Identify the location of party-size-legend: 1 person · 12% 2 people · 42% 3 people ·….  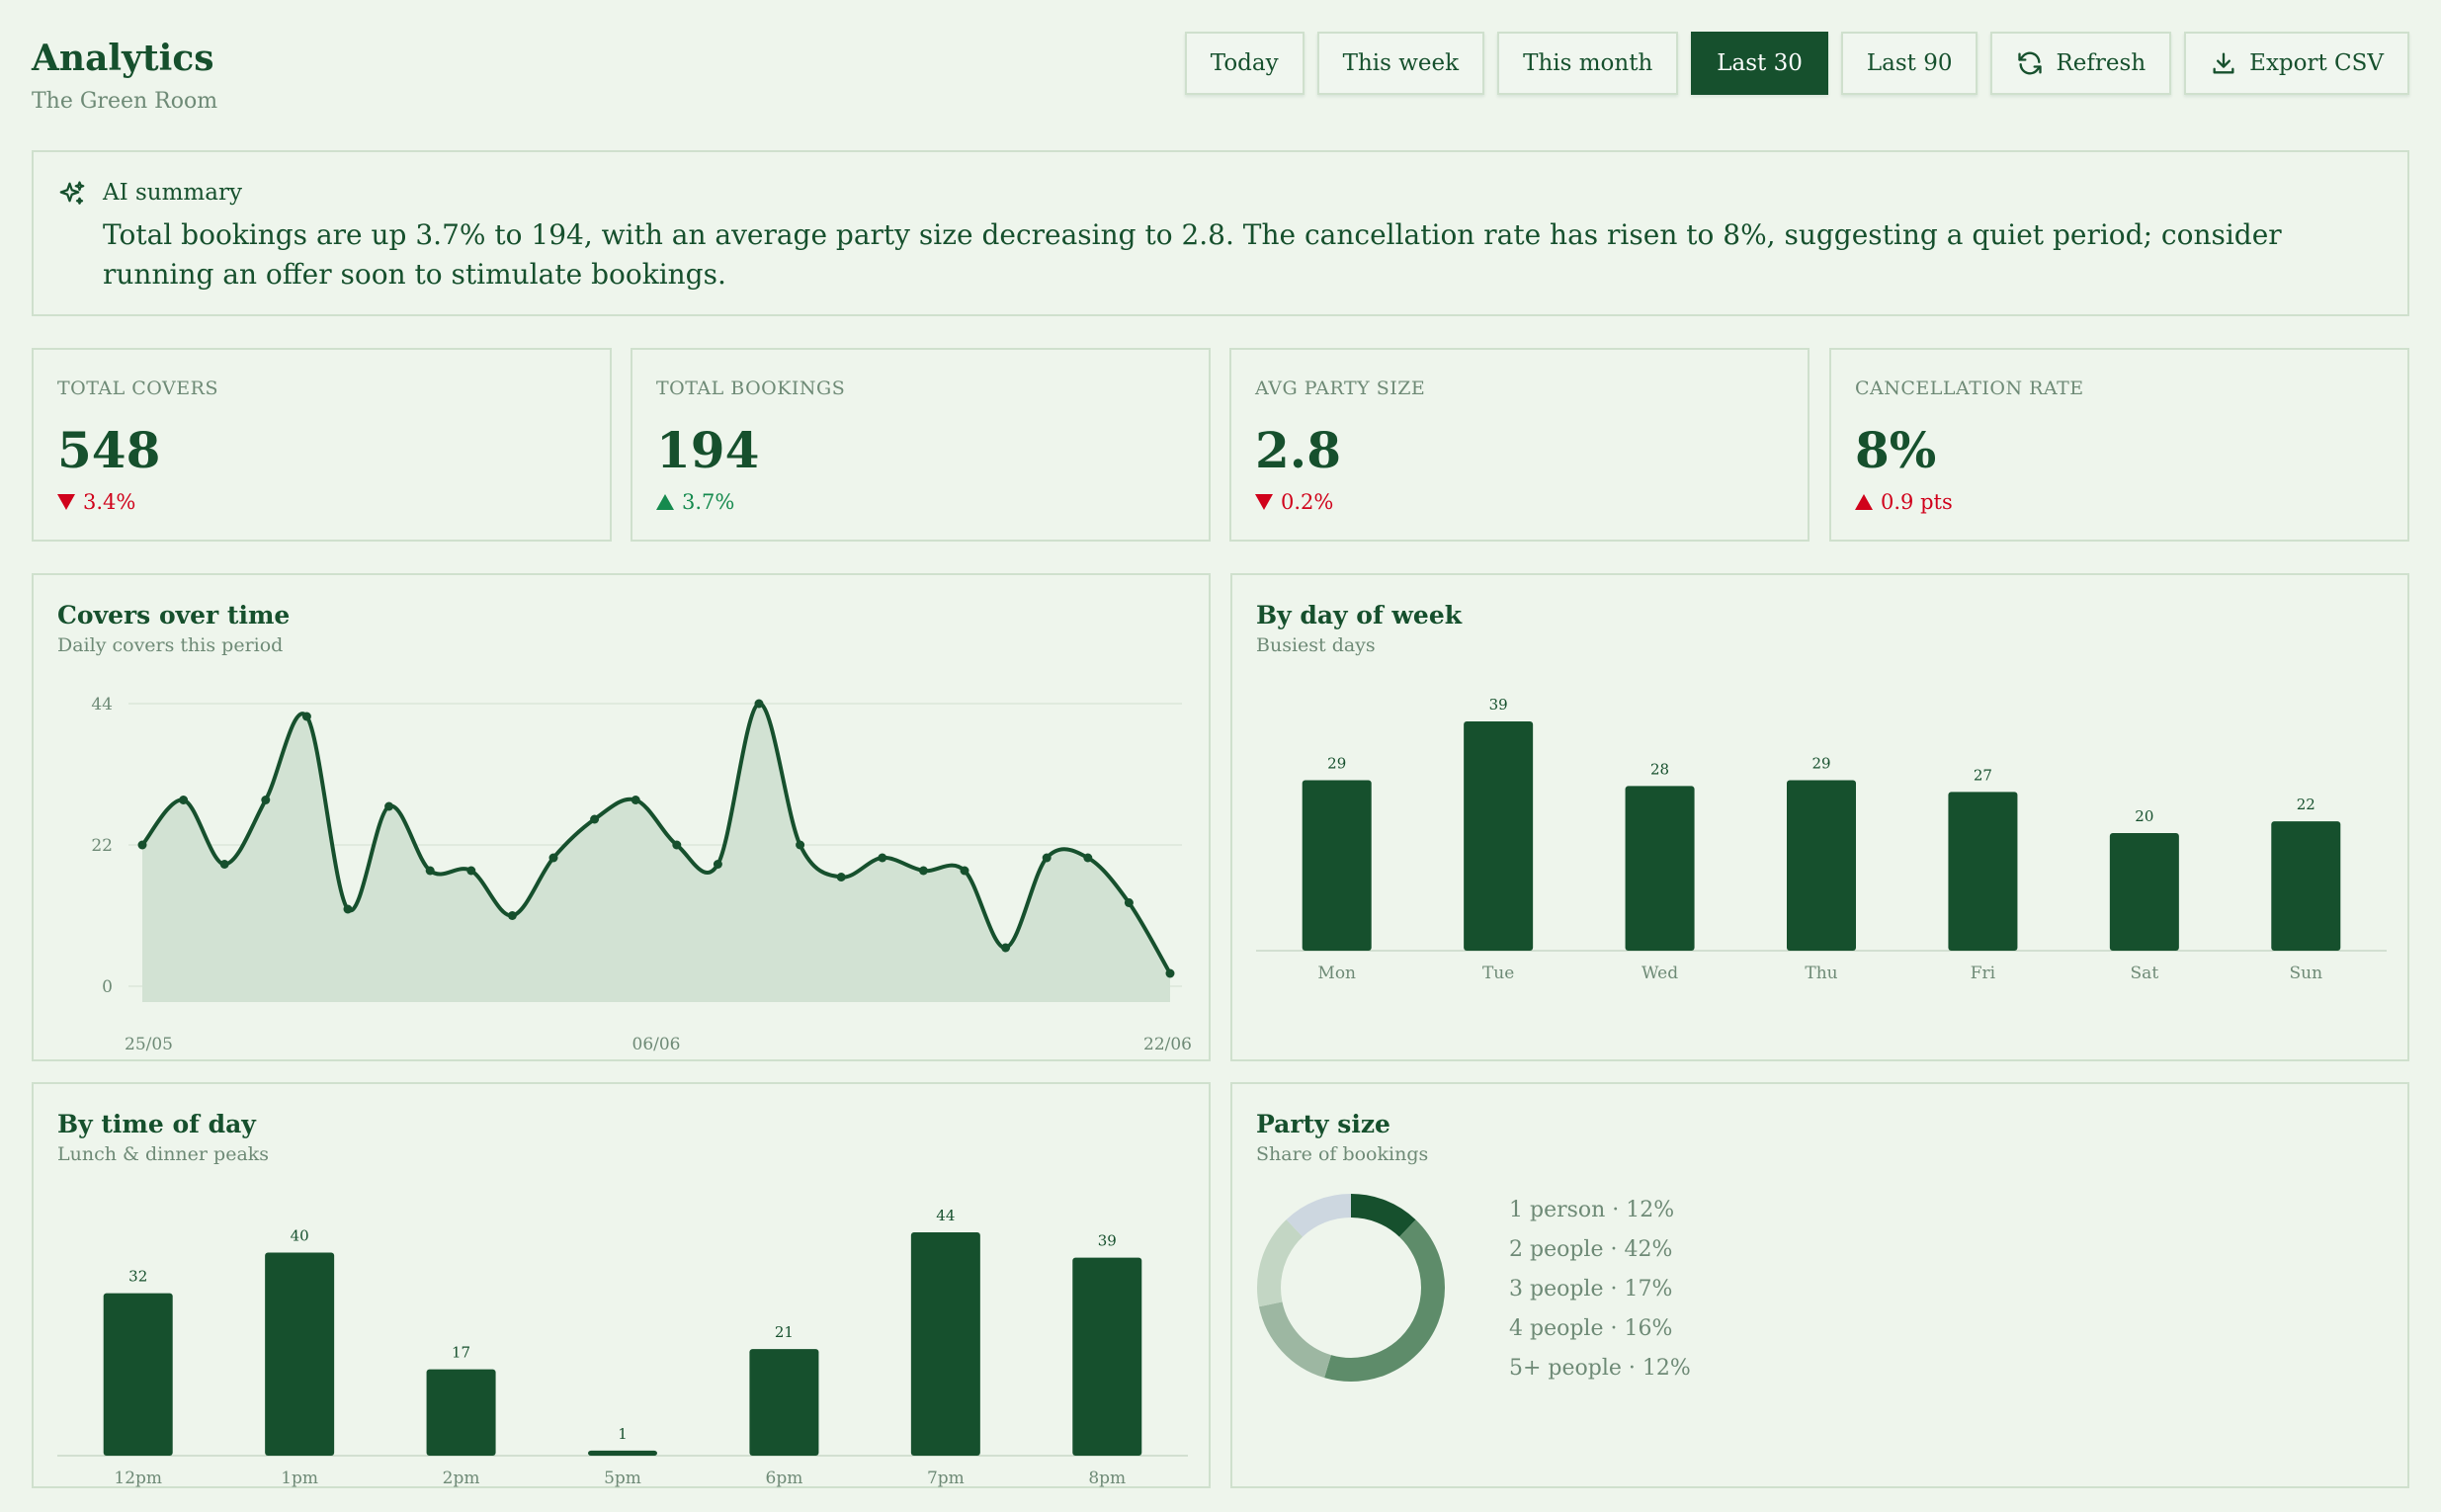
(1600, 1289).